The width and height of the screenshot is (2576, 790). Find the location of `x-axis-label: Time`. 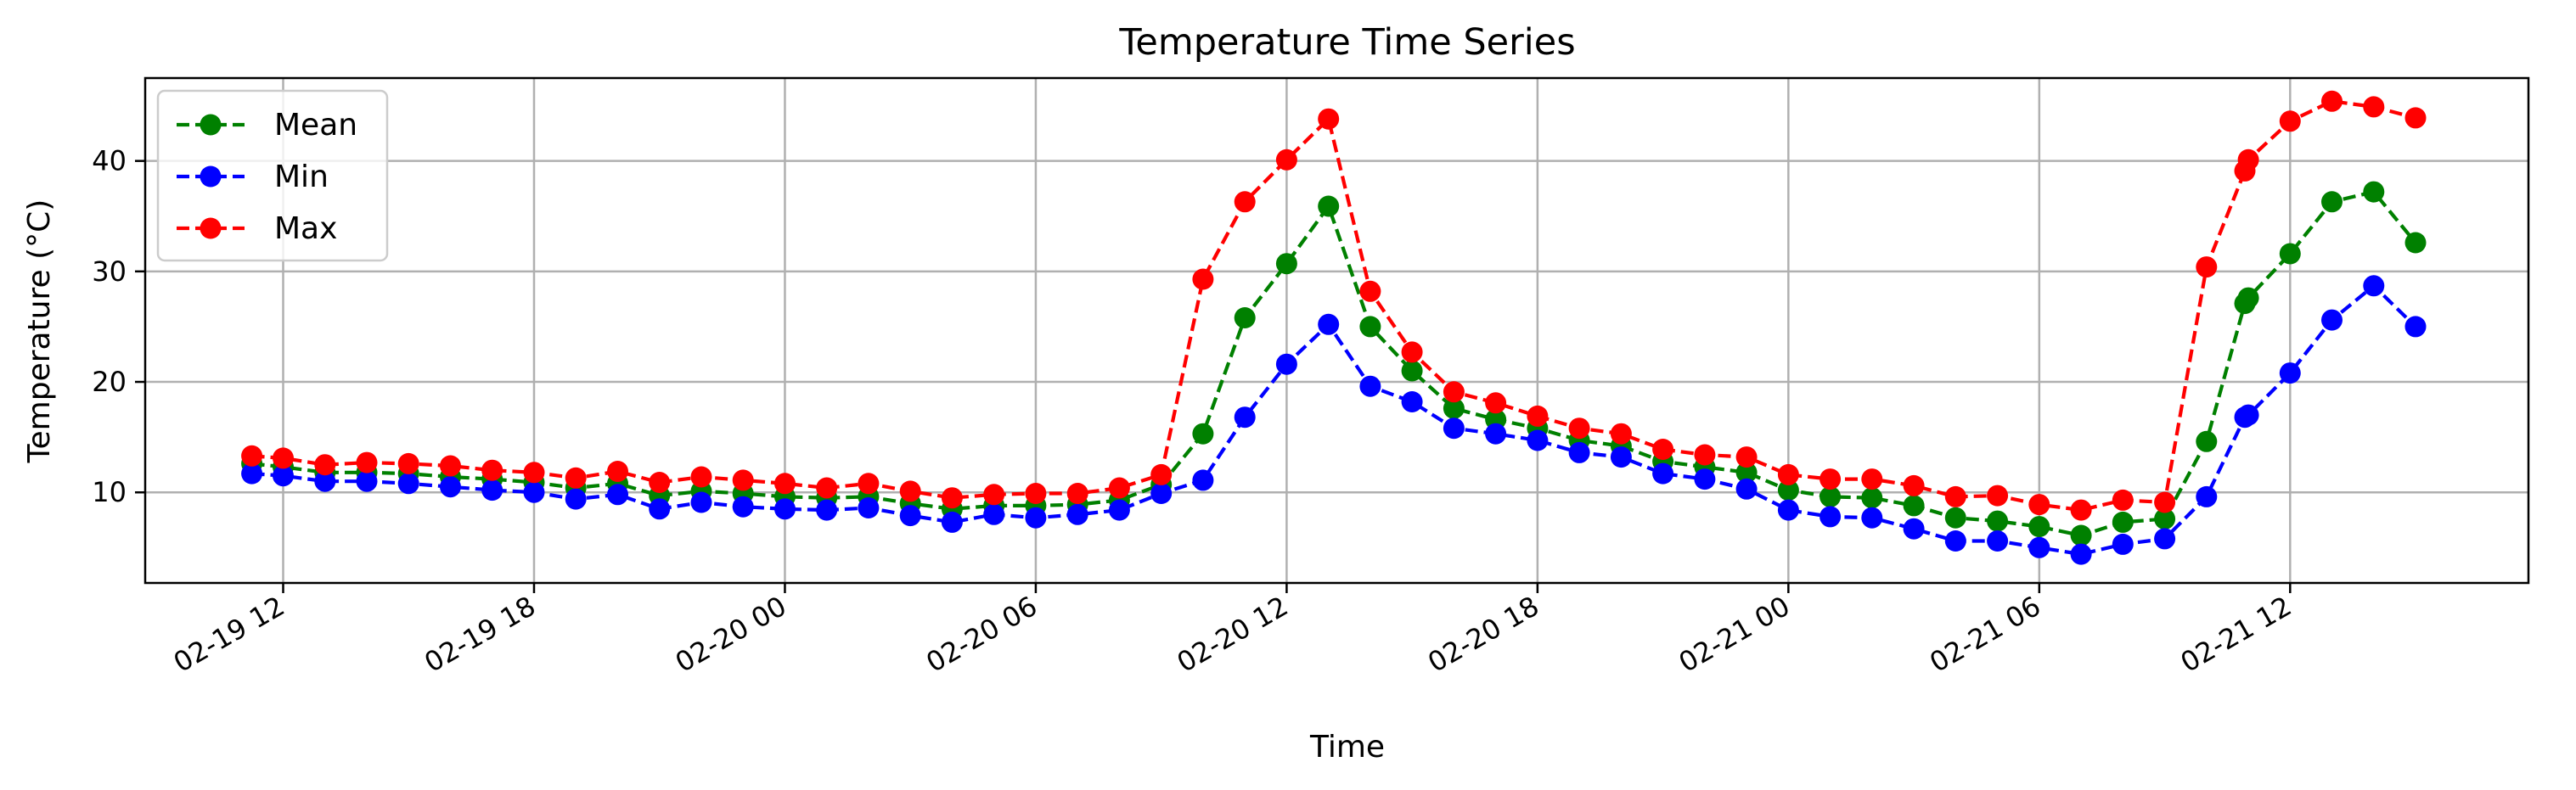

x-axis-label: Time is located at coordinates (1347, 748).